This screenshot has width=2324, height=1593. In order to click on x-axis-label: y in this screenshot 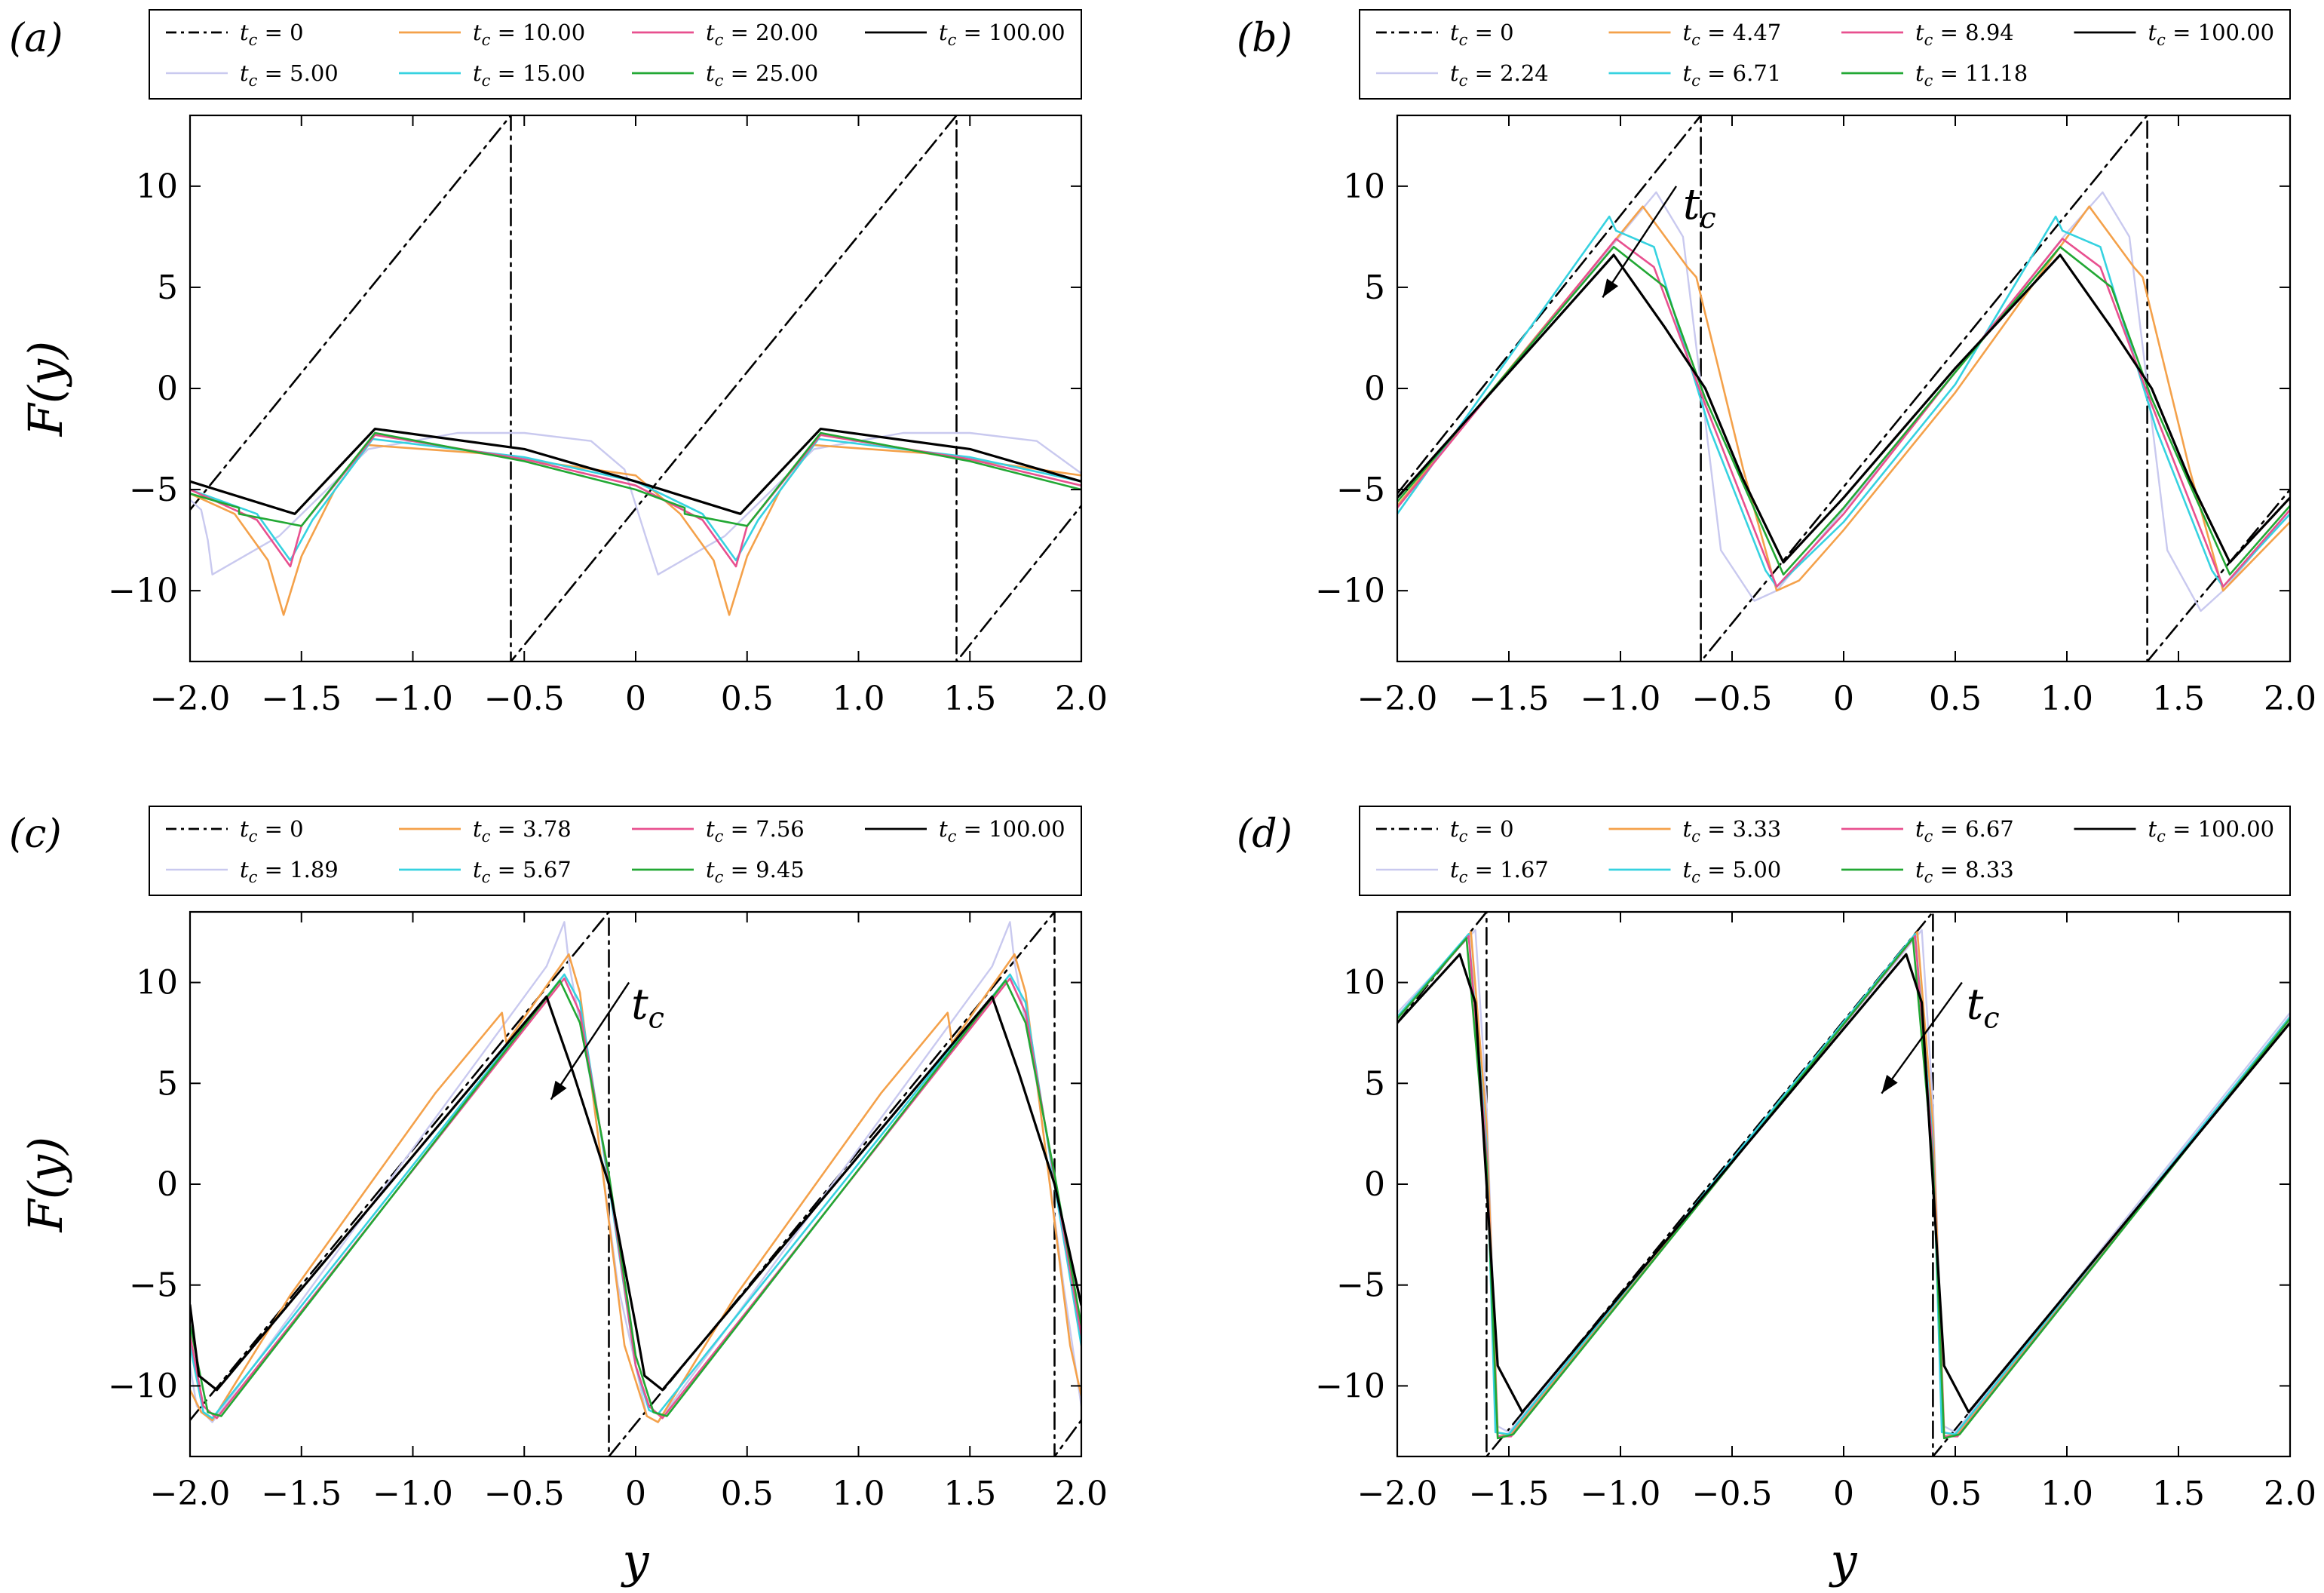, I will do `click(634, 1560)`.